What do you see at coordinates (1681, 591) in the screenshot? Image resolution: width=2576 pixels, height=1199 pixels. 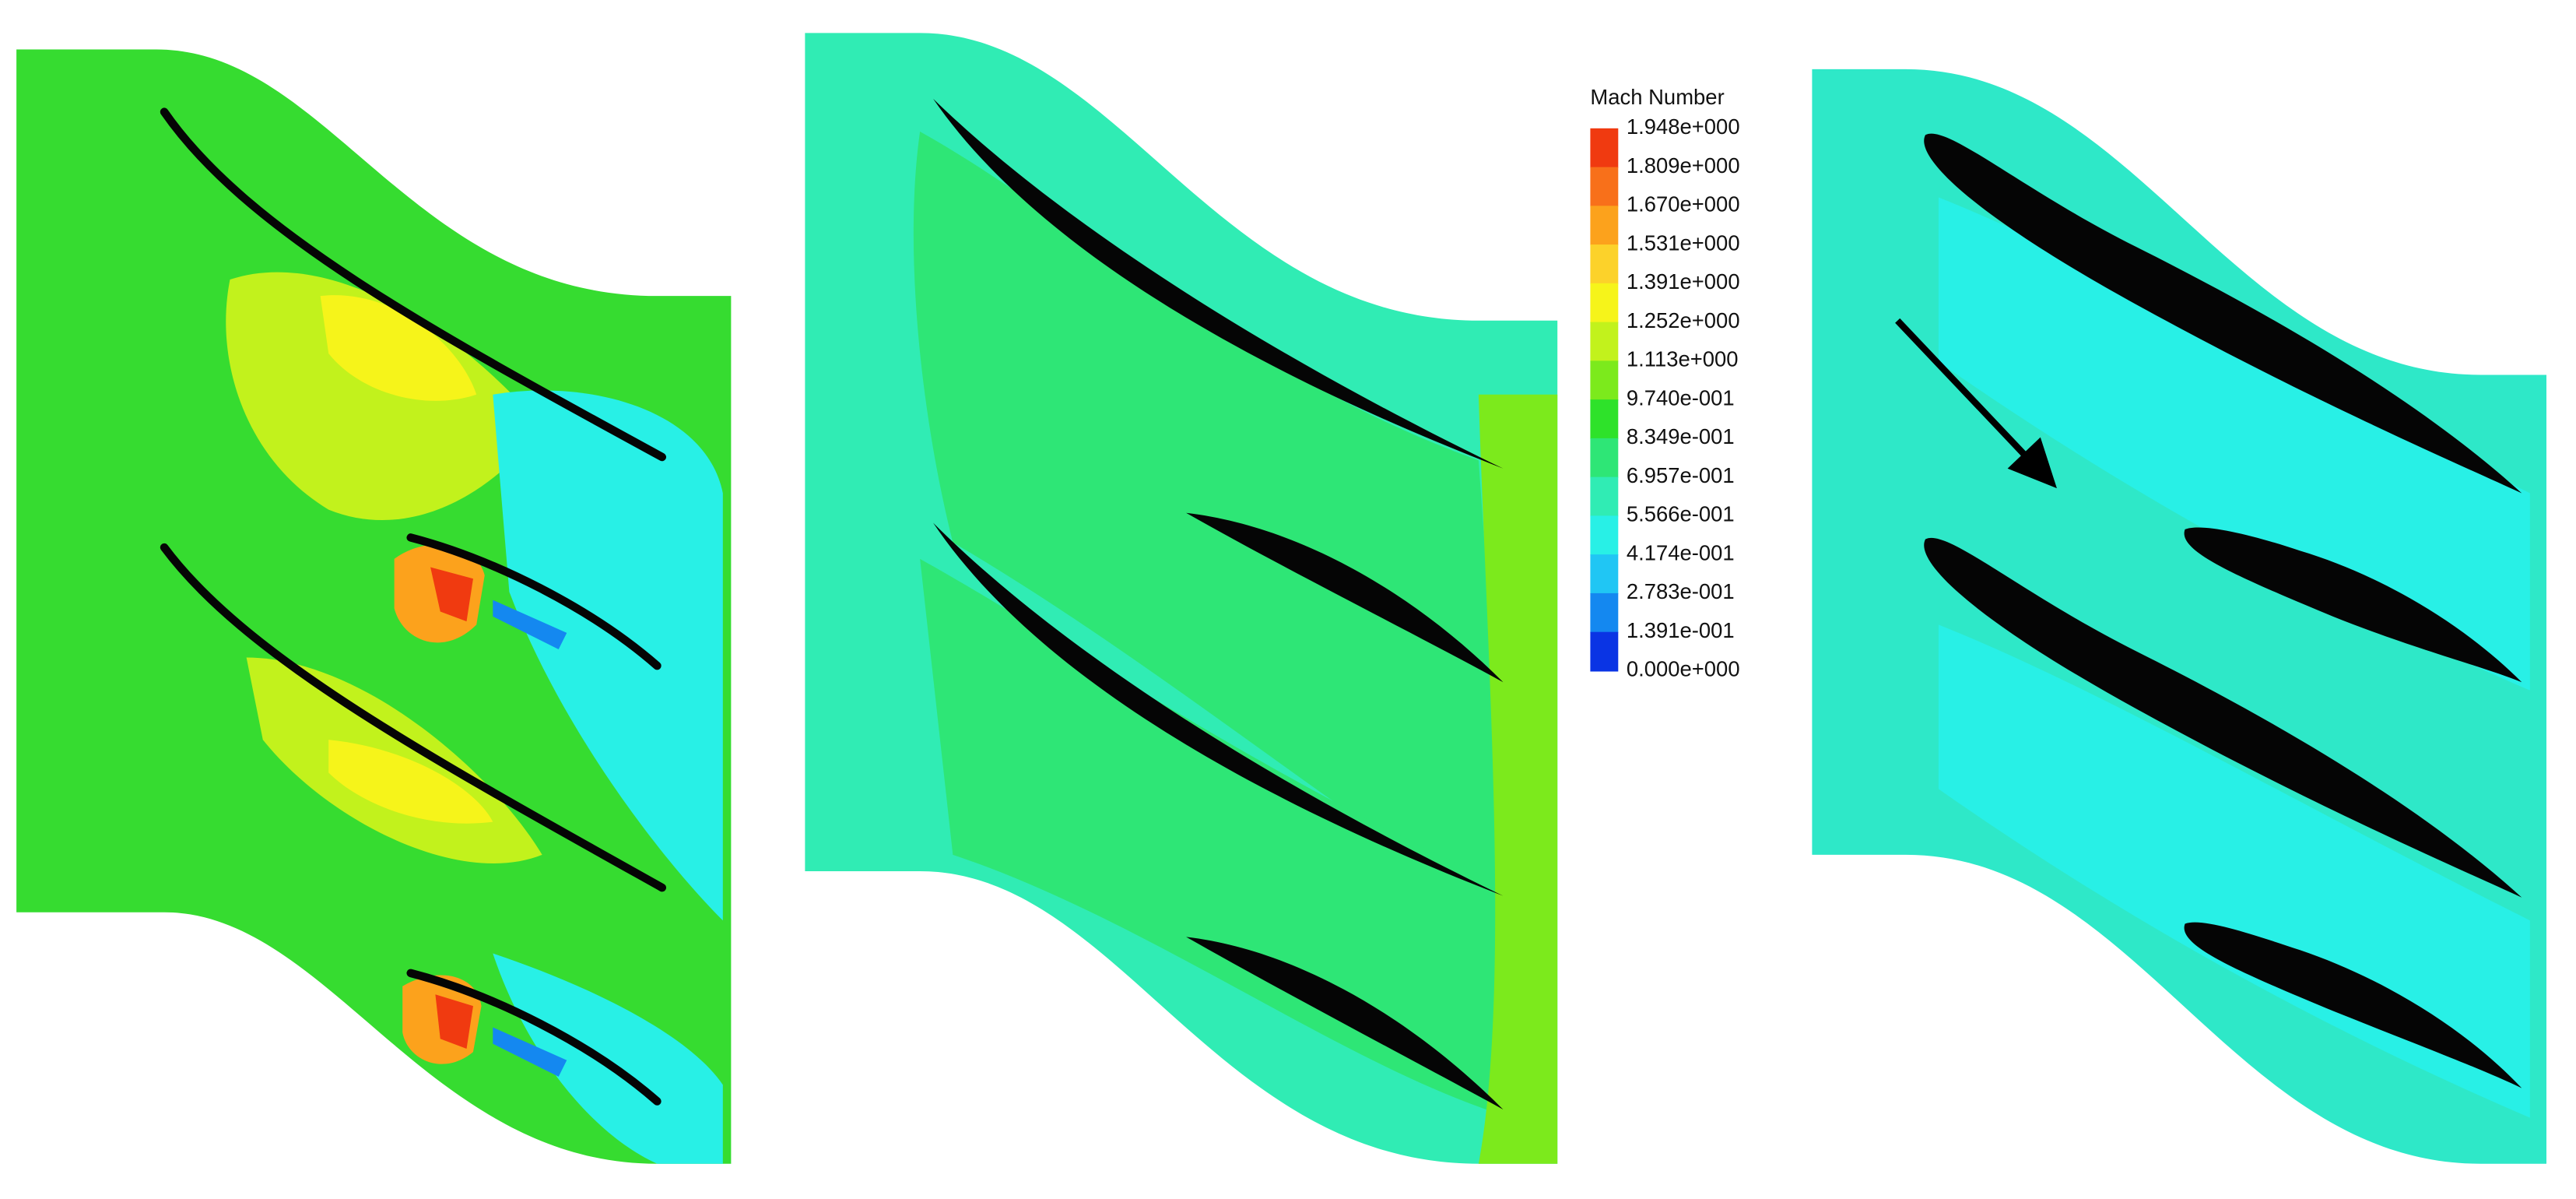 I see `legend-label: 2.783e-001` at bounding box center [1681, 591].